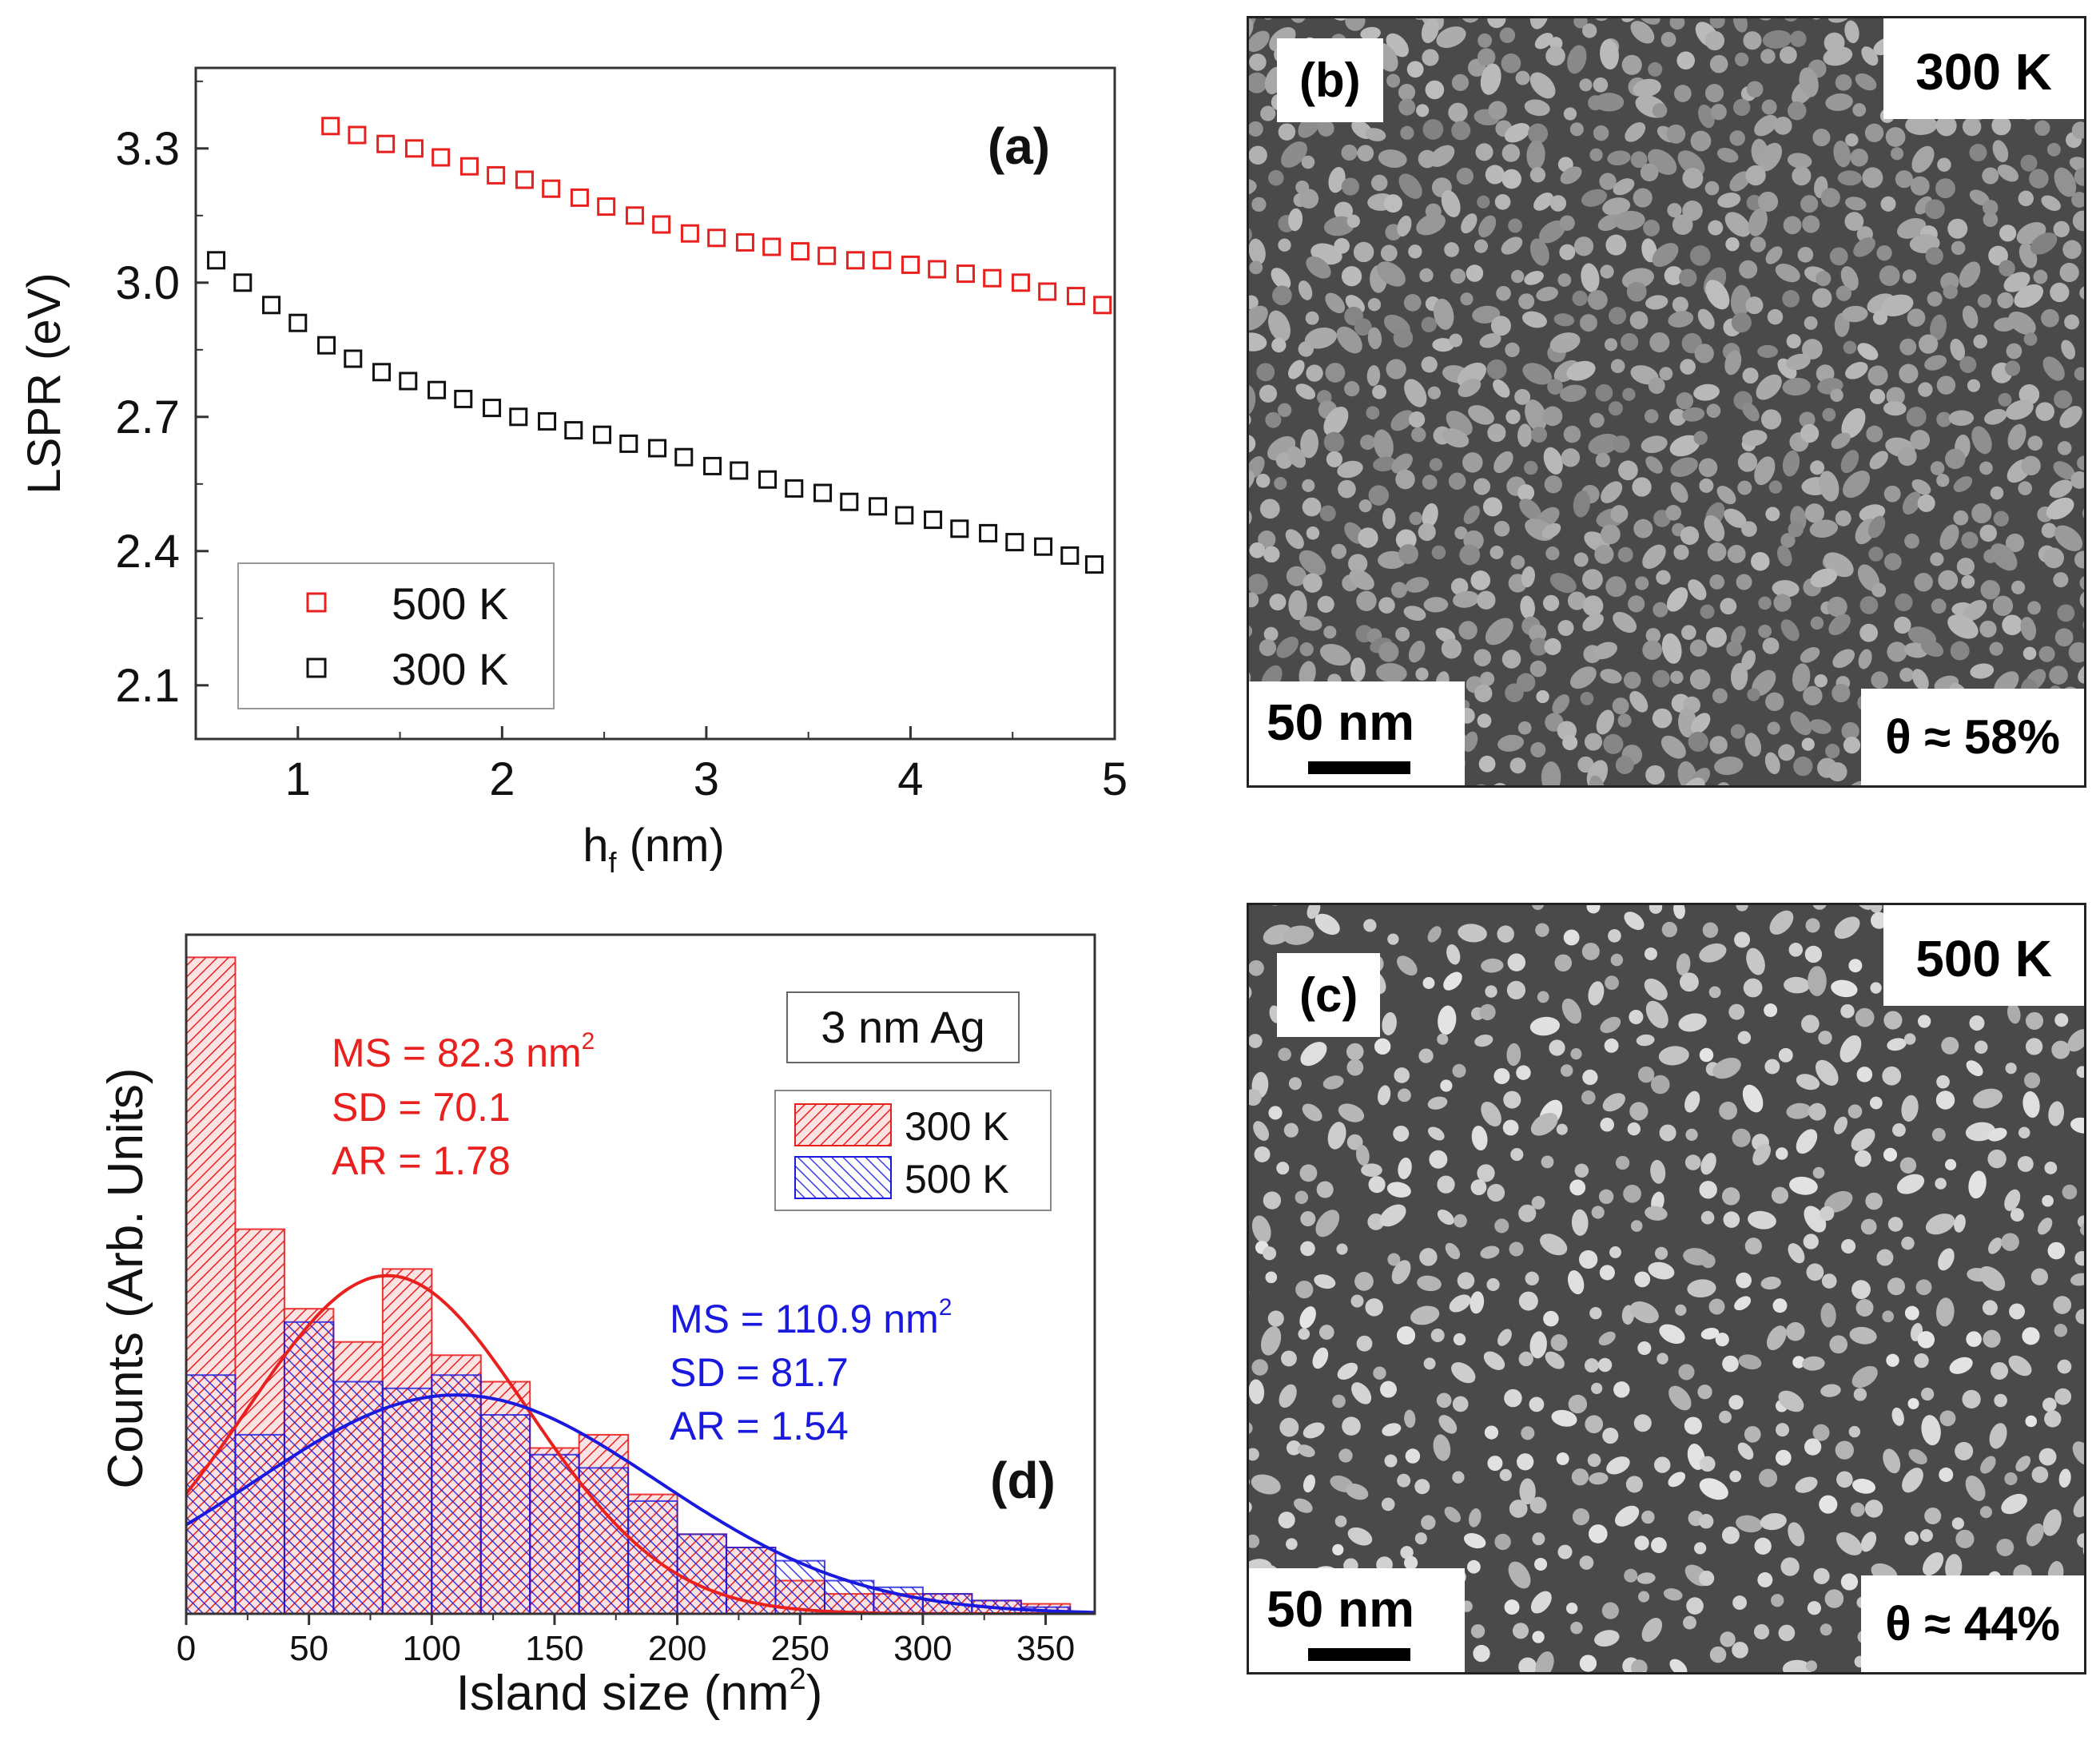 The height and width of the screenshot is (1752, 2100). I want to click on chart-d-stats-300k: MS = 82.3 nm2 SD = 70.1 AR = 1.78, so click(463, 1105).